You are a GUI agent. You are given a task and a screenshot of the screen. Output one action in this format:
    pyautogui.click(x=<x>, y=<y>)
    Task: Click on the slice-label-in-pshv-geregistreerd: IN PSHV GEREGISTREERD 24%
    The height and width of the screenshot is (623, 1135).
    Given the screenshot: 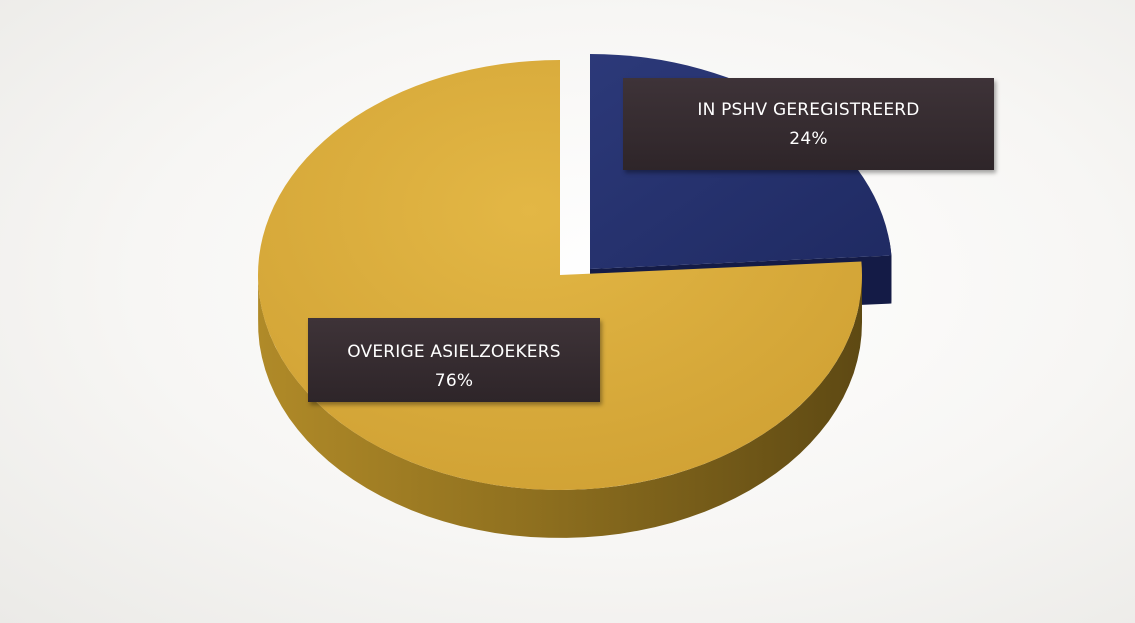 What is the action you would take?
    pyautogui.click(x=808, y=124)
    